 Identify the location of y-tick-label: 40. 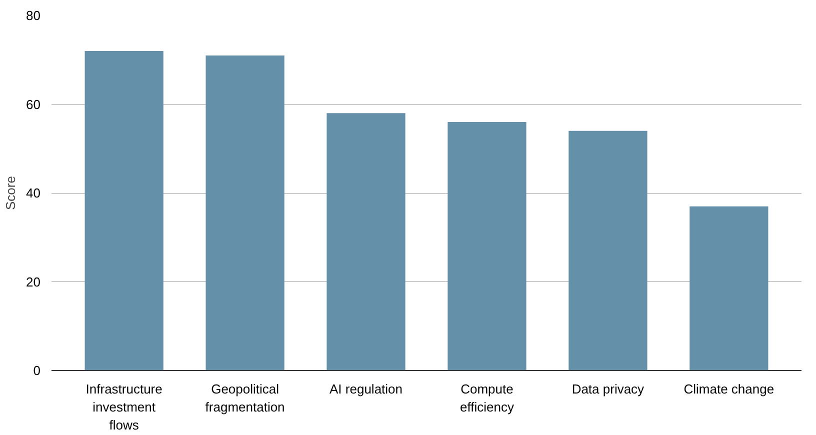
(33, 193).